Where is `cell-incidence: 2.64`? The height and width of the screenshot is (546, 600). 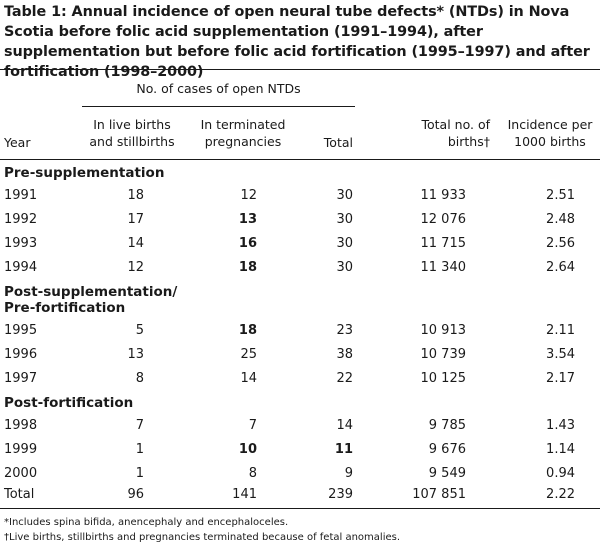
cell-incidence: 2.64 is located at coordinates (560, 267).